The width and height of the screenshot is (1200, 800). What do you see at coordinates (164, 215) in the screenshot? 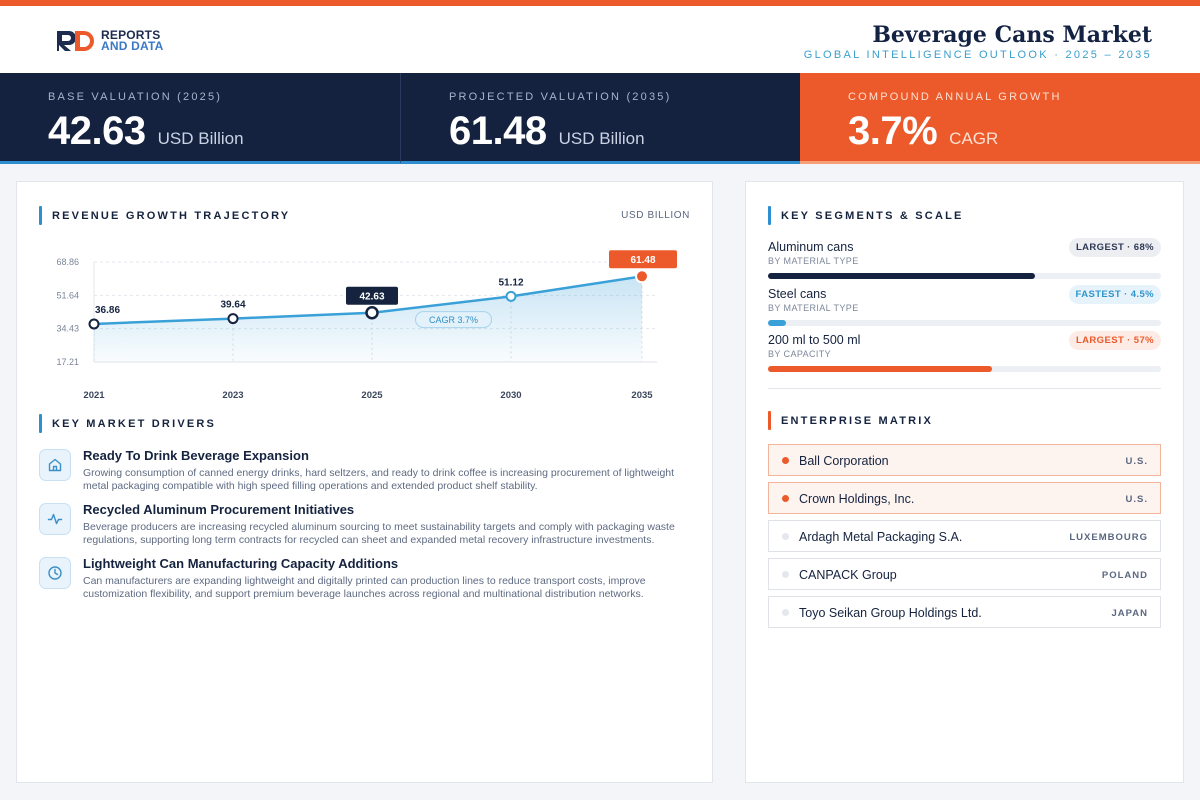
I see `chart-section-title: REVENUE GROWTH TRAJECTORY` at bounding box center [164, 215].